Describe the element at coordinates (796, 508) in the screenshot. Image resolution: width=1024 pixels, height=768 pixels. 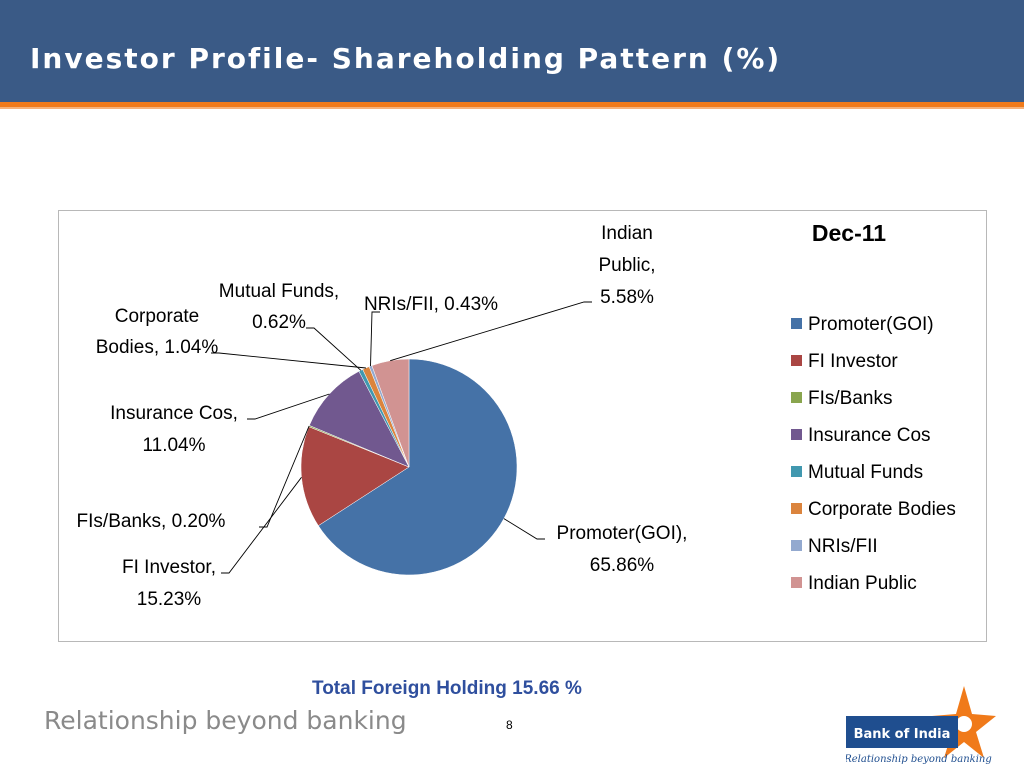
I see `legend-swatch-corporate-bodies` at that location.